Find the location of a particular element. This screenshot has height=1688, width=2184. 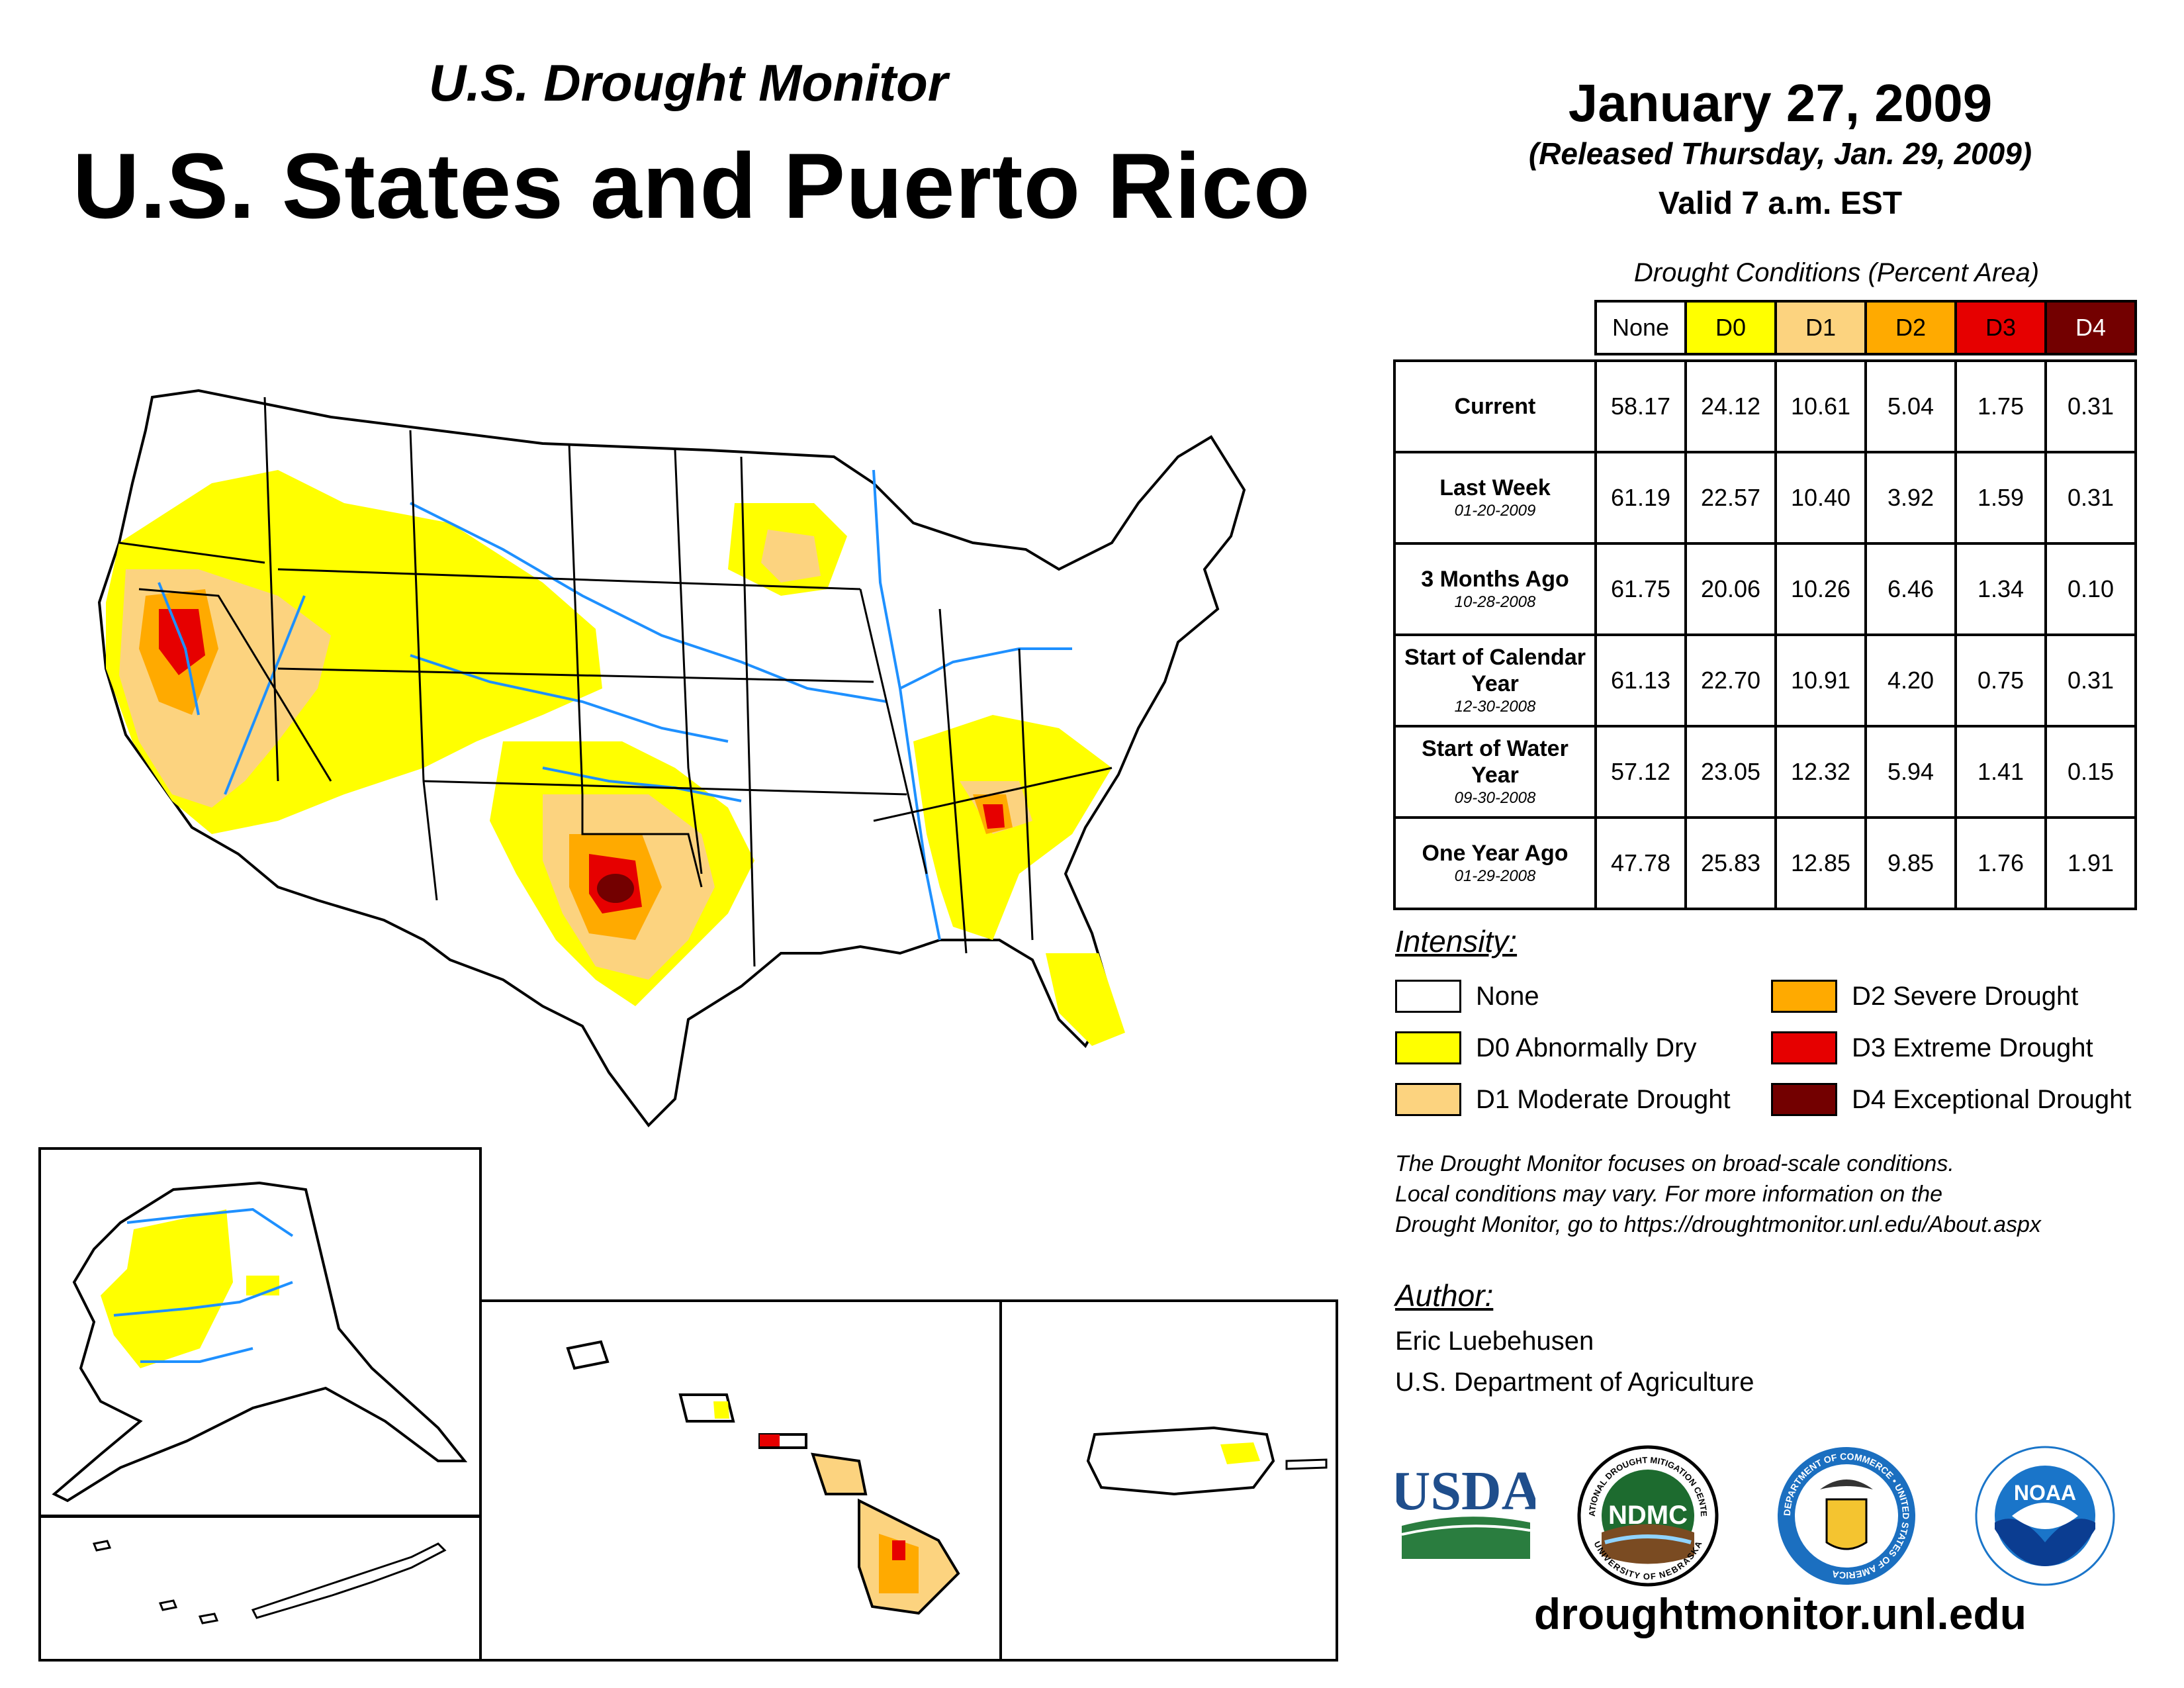

row-label-text: One Year Ago is located at coordinates (1496, 853).